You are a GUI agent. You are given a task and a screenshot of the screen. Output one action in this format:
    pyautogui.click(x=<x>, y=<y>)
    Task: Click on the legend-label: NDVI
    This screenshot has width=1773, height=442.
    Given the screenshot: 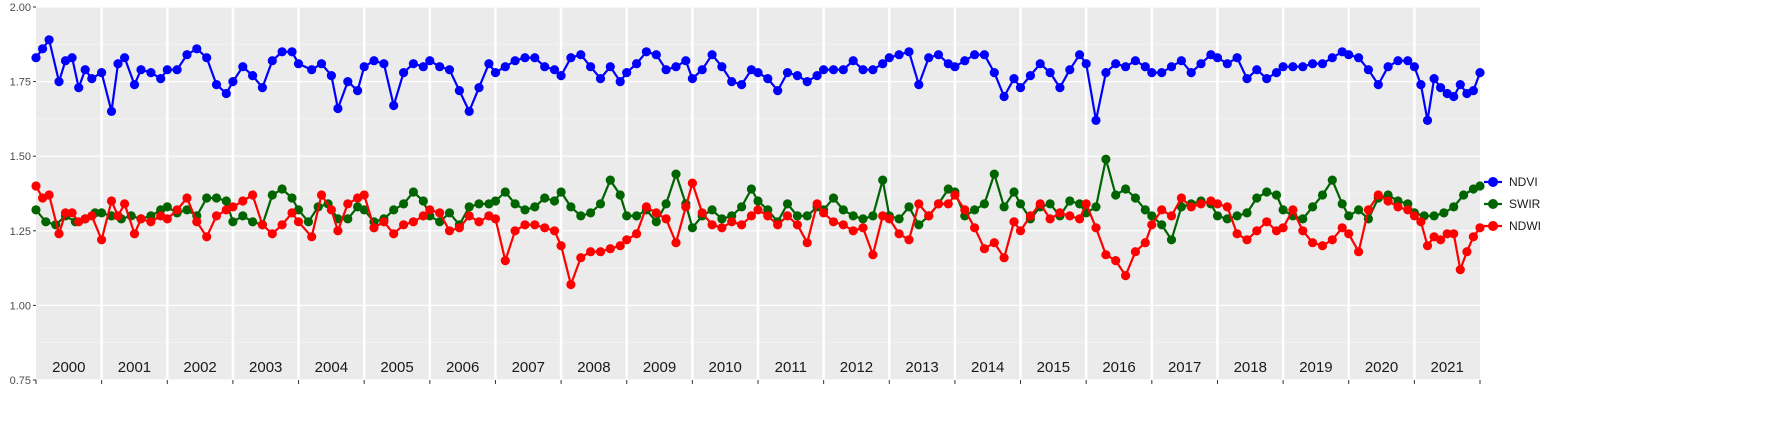 What is the action you would take?
    pyautogui.click(x=1523, y=182)
    